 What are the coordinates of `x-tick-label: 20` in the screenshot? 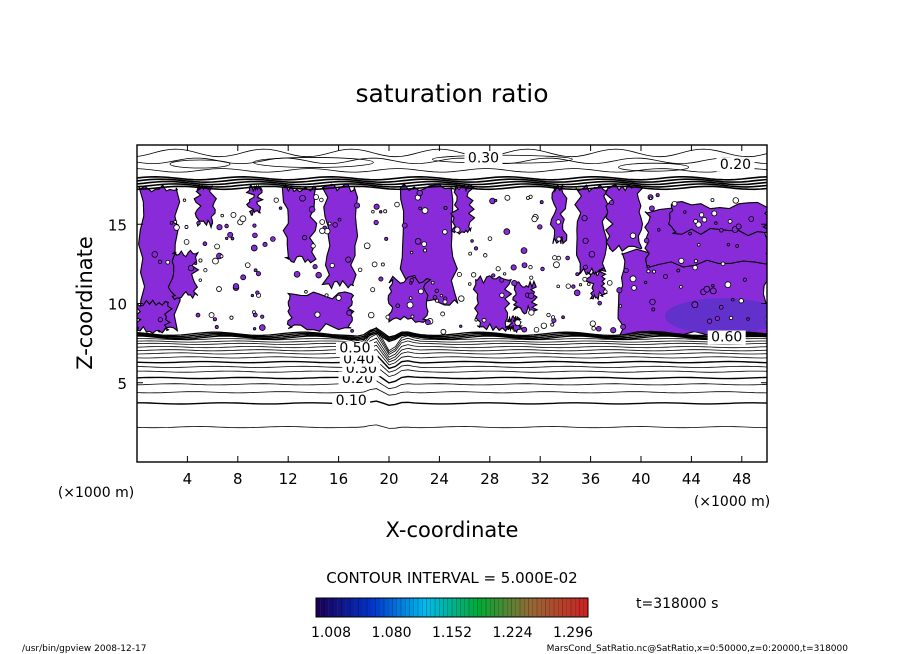 It's located at (388, 479).